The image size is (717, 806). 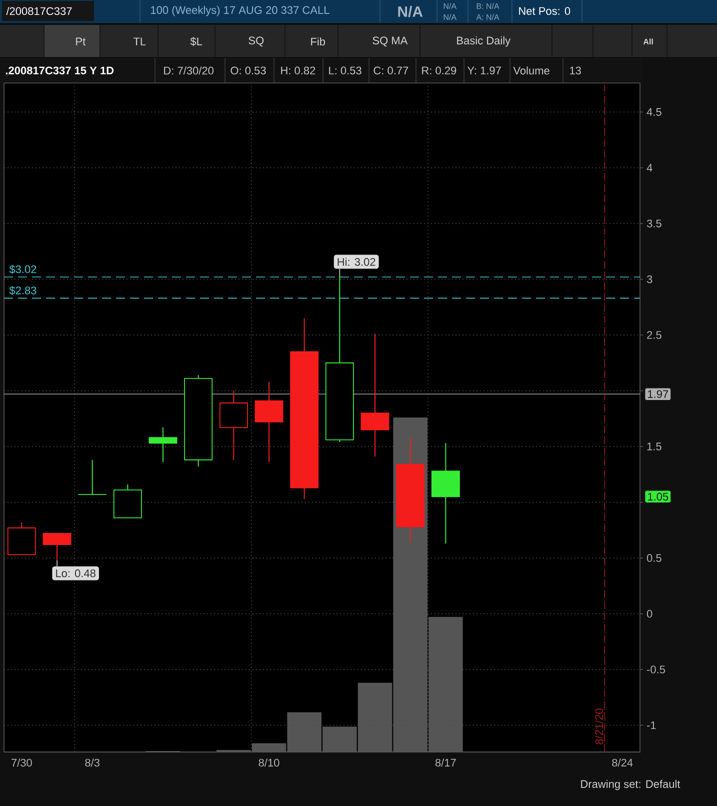 I want to click on text: $L, so click(x=196, y=41).